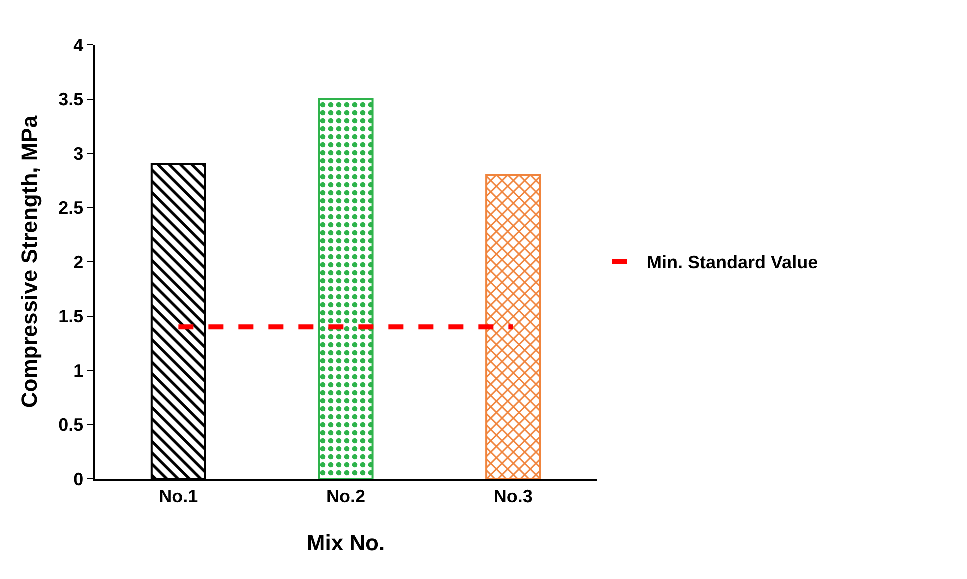  What do you see at coordinates (732, 262) in the screenshot?
I see `legend-label: Min. Standard Value` at bounding box center [732, 262].